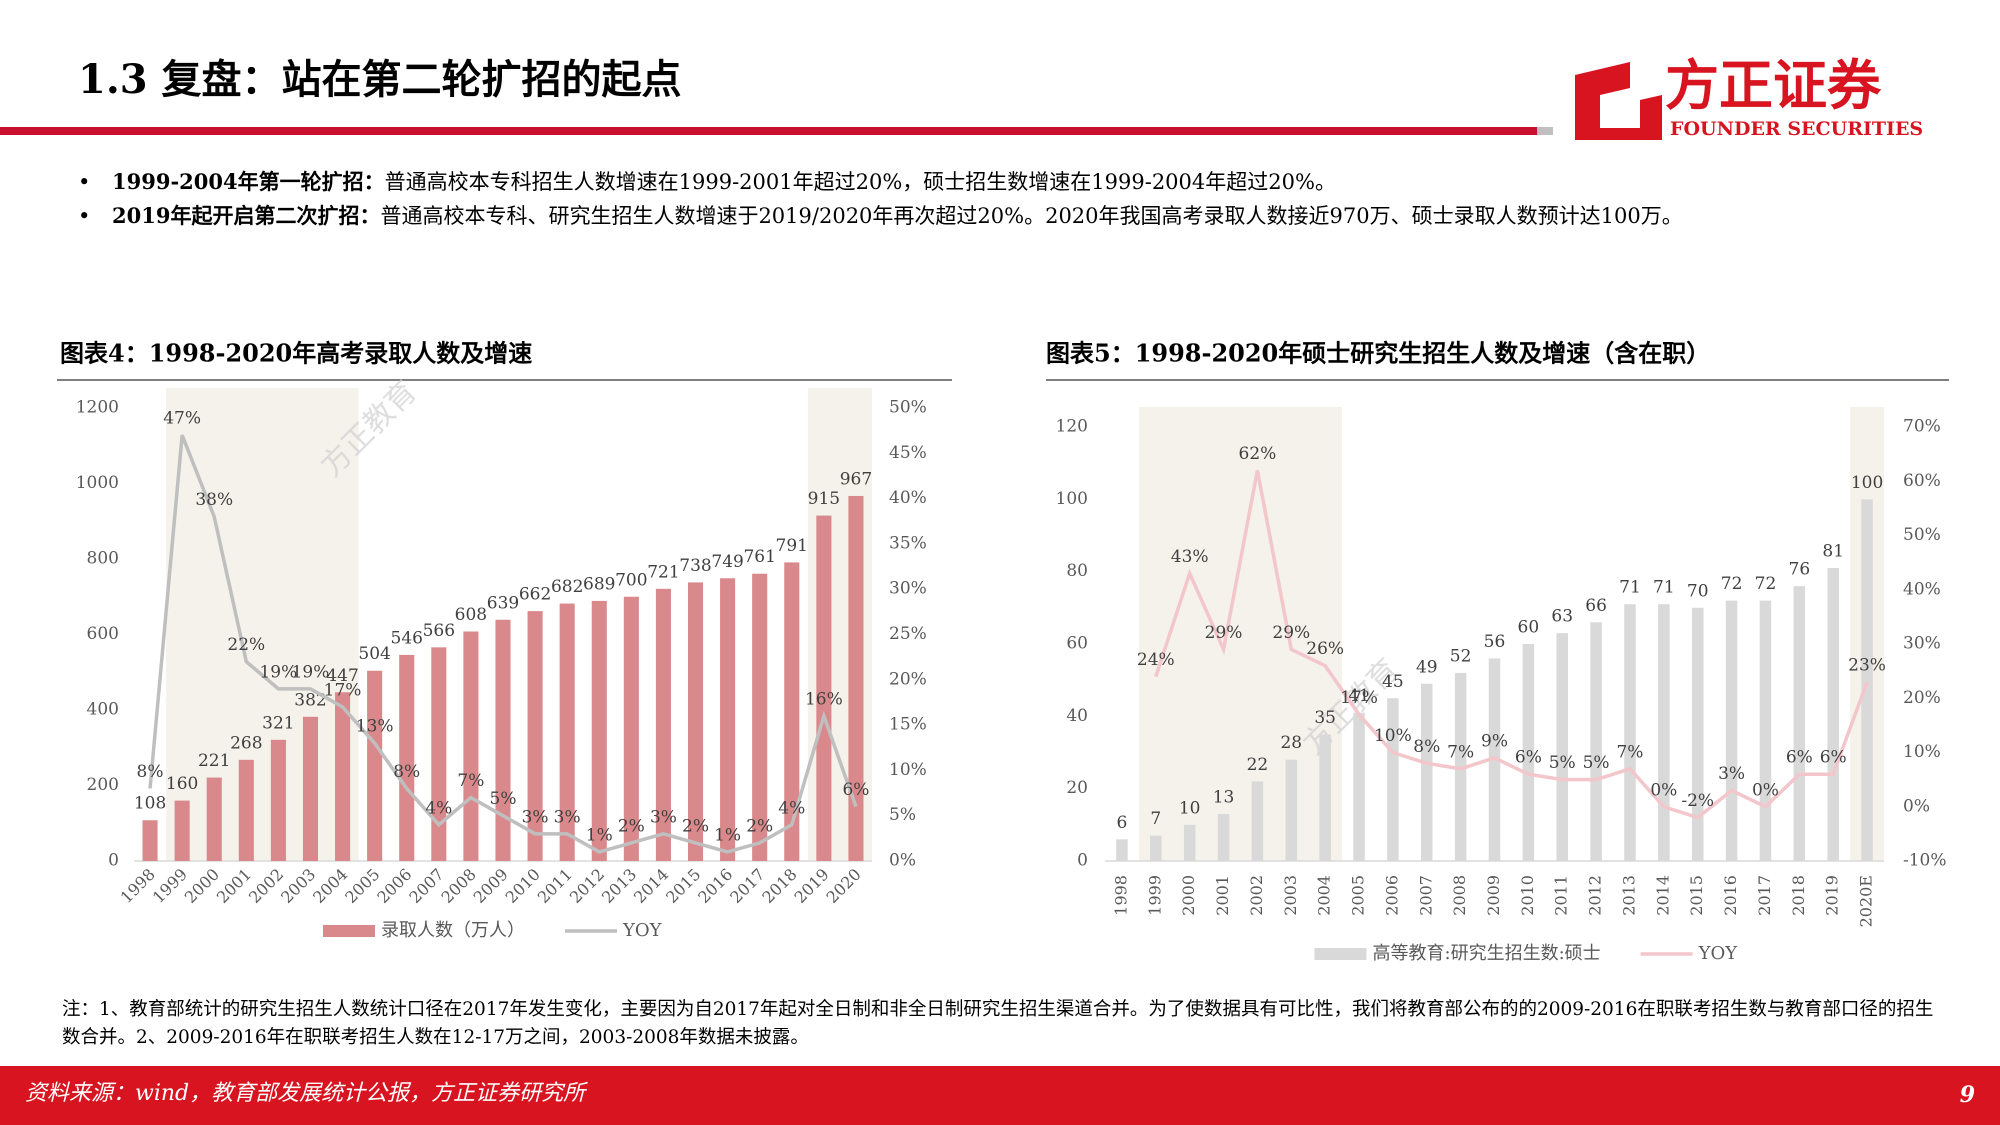 This screenshot has width=2000, height=1125. I want to click on line-label: 29%, so click(1224, 633).